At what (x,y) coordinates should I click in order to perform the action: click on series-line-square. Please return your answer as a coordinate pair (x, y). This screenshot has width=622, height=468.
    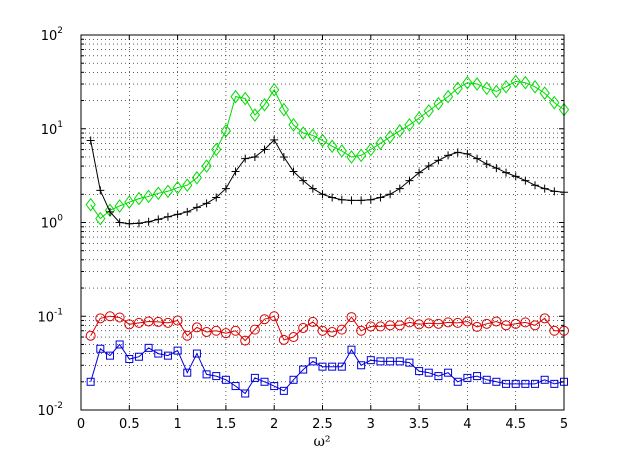
    Looking at the image, I should click on (327, 369).